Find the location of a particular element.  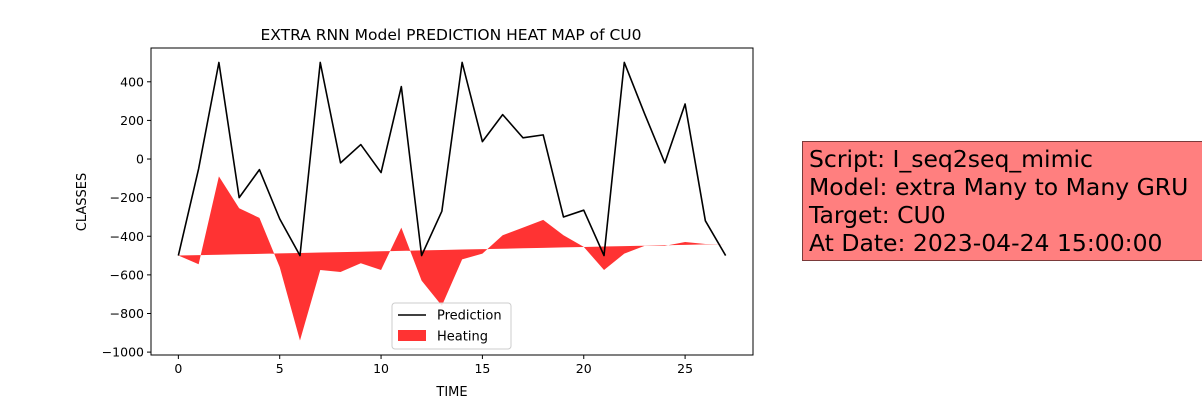

y-axis-ticks: −1000 −800 −600 −400 −200 0 200 400 is located at coordinates (126, 217).